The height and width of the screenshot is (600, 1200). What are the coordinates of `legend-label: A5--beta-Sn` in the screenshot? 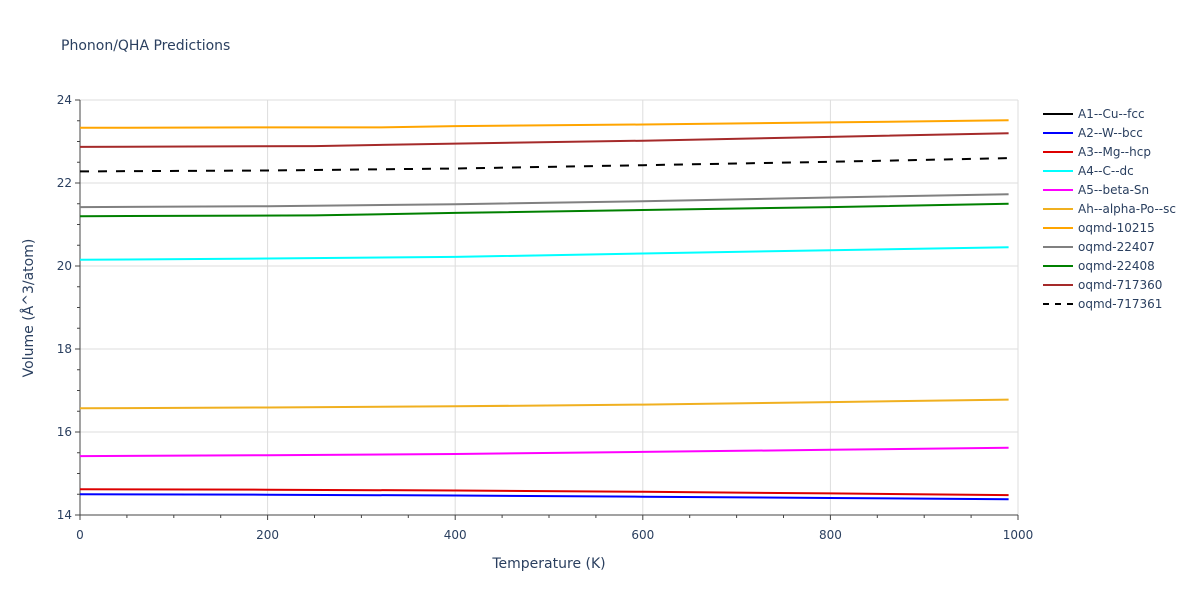 It's located at (1113, 190).